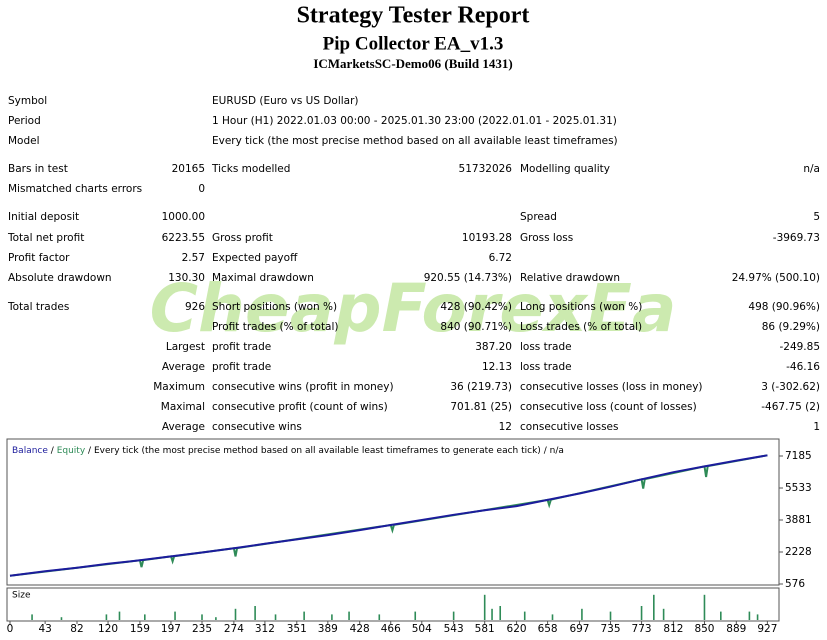  Describe the element at coordinates (413, 308) in the screenshot. I see `watermark: CheapForexEa` at that location.